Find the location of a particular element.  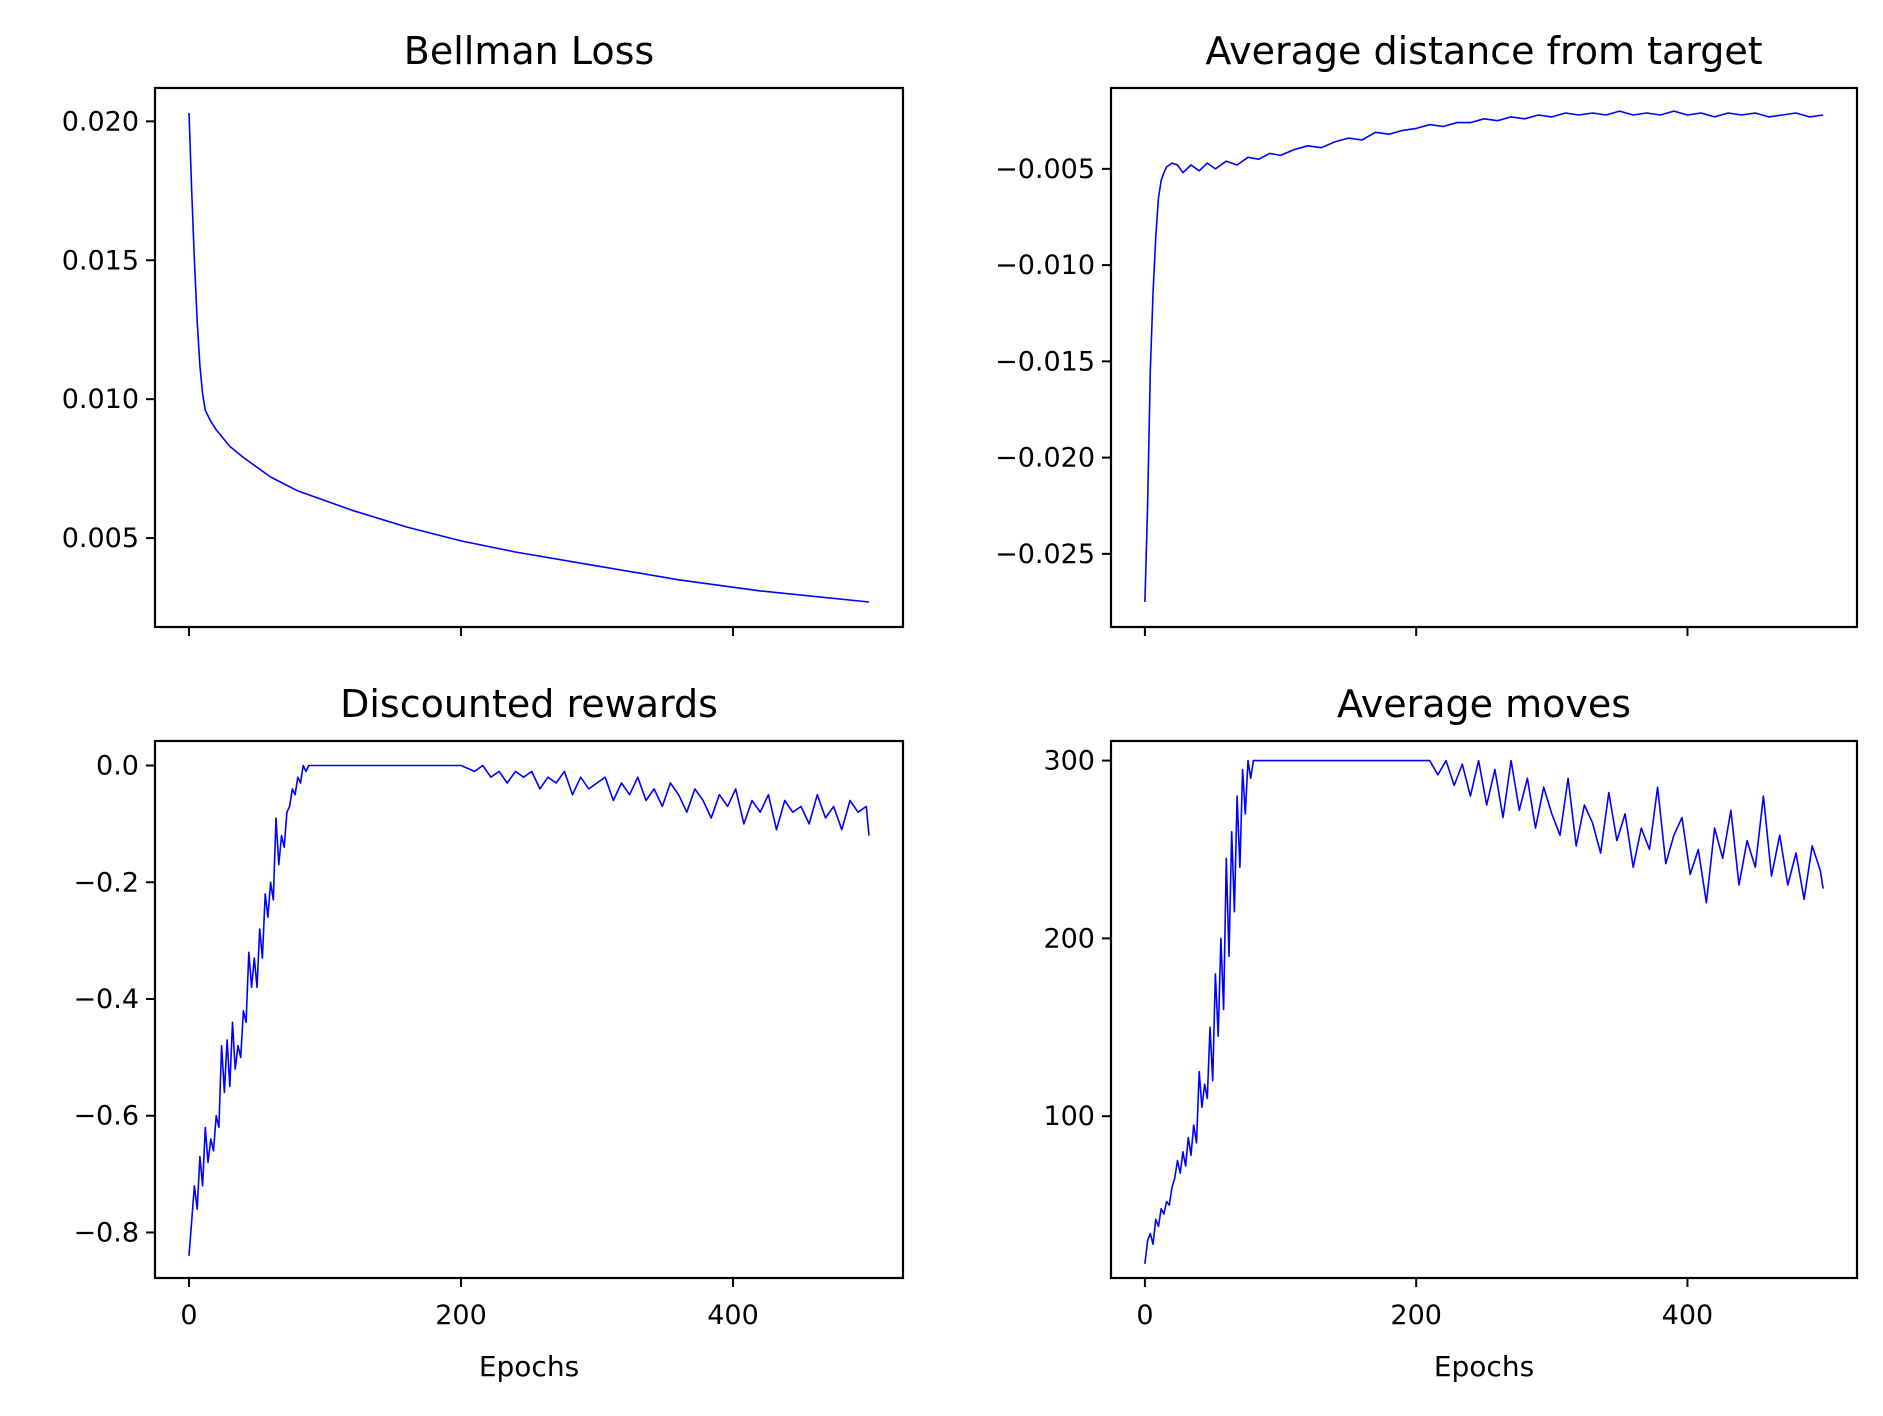

average-moves-ytick-label: 100 is located at coordinates (1069, 1116).